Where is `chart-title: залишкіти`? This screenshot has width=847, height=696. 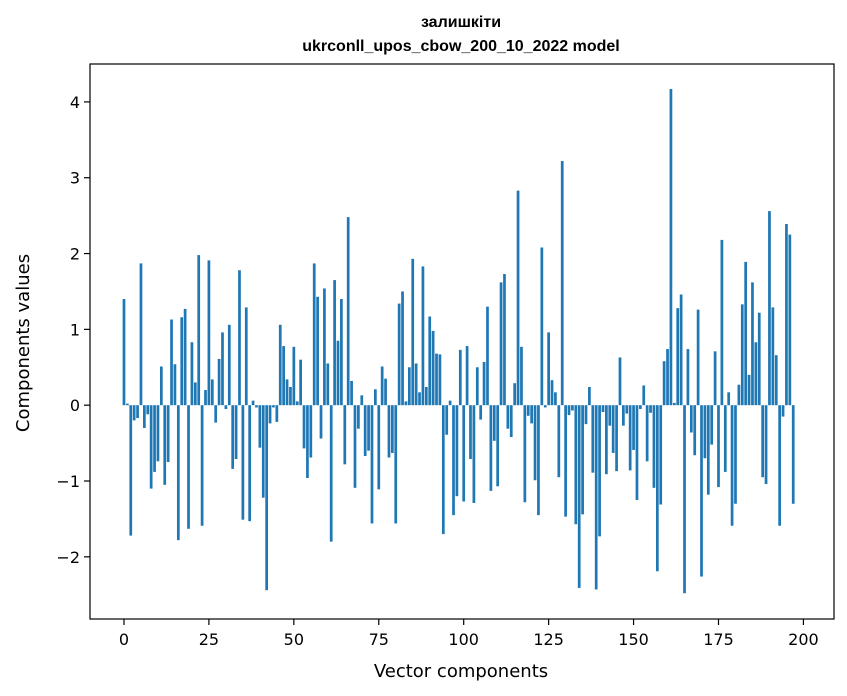 chart-title: залишкіти is located at coordinates (461, 22).